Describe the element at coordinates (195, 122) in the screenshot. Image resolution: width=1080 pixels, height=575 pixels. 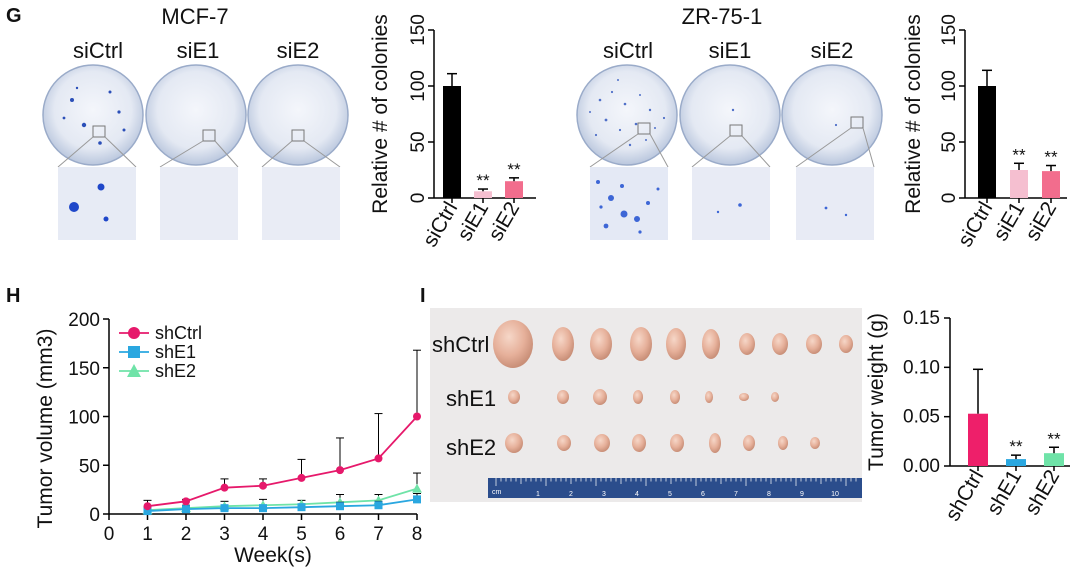
I see `mcf7-colony-images: MCF-7 siCtrl siE1 siE2` at that location.